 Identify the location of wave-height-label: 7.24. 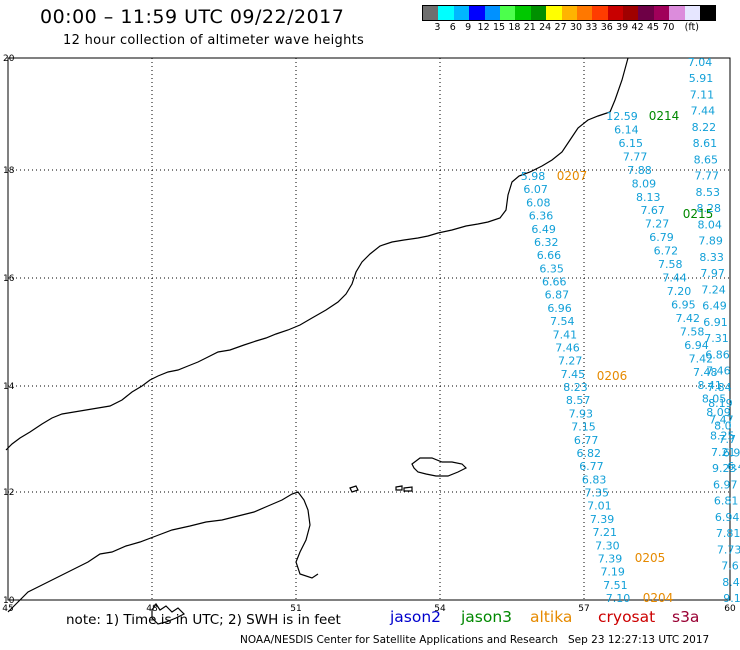
(713, 289).